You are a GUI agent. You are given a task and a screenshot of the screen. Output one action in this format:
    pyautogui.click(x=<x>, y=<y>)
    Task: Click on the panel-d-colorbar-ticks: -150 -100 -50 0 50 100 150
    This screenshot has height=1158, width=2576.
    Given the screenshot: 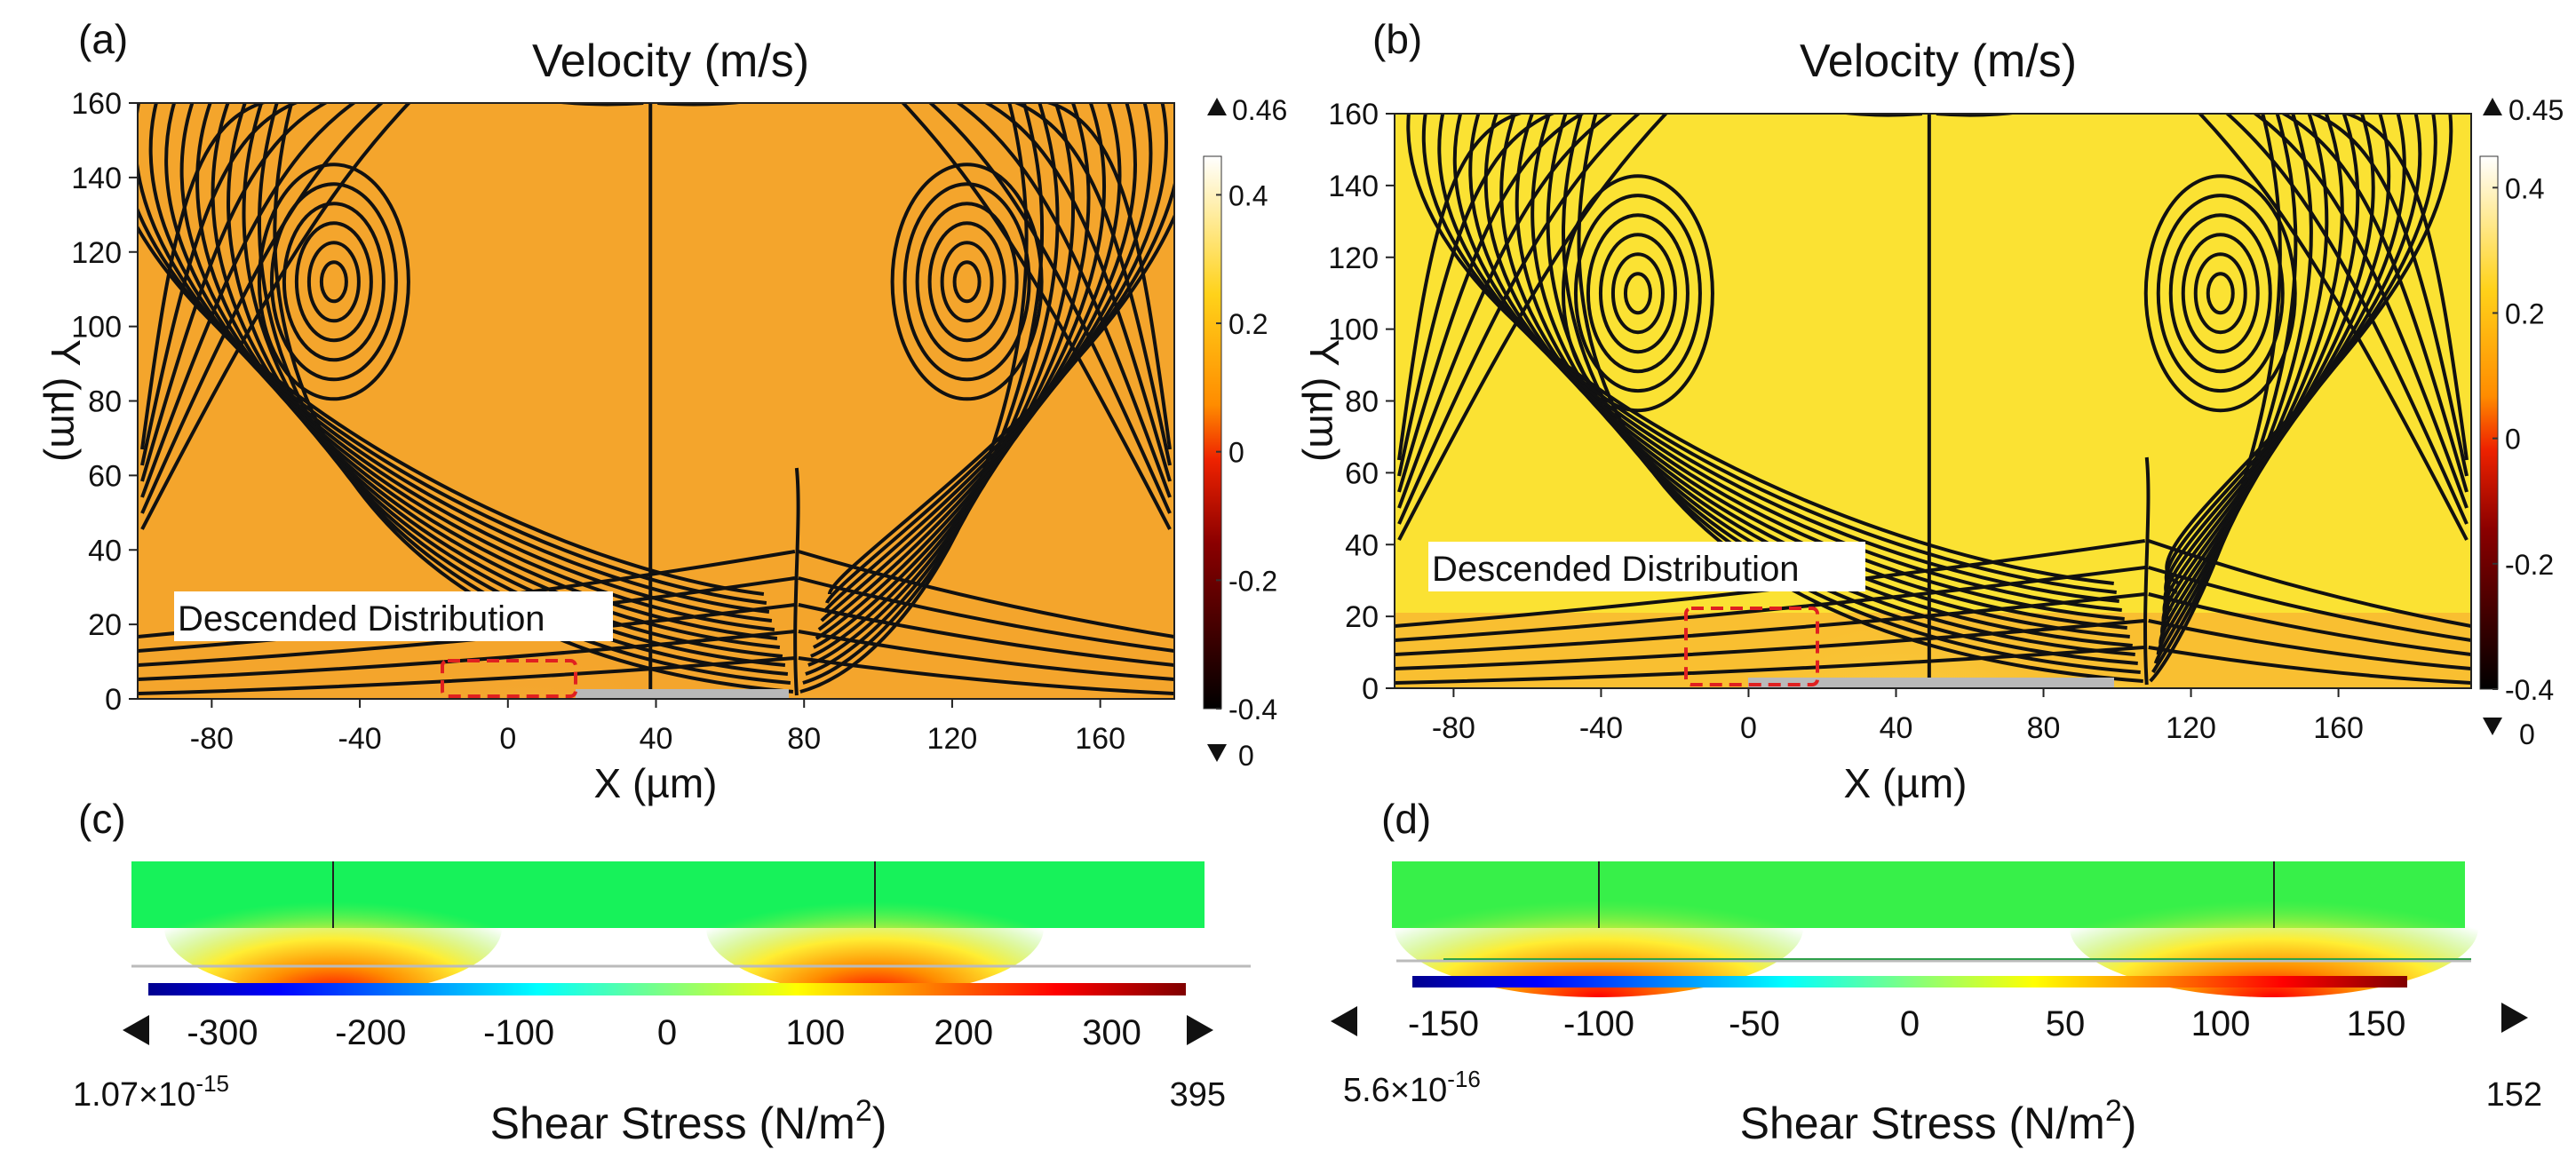 What is the action you would take?
    pyautogui.click(x=1906, y=1024)
    